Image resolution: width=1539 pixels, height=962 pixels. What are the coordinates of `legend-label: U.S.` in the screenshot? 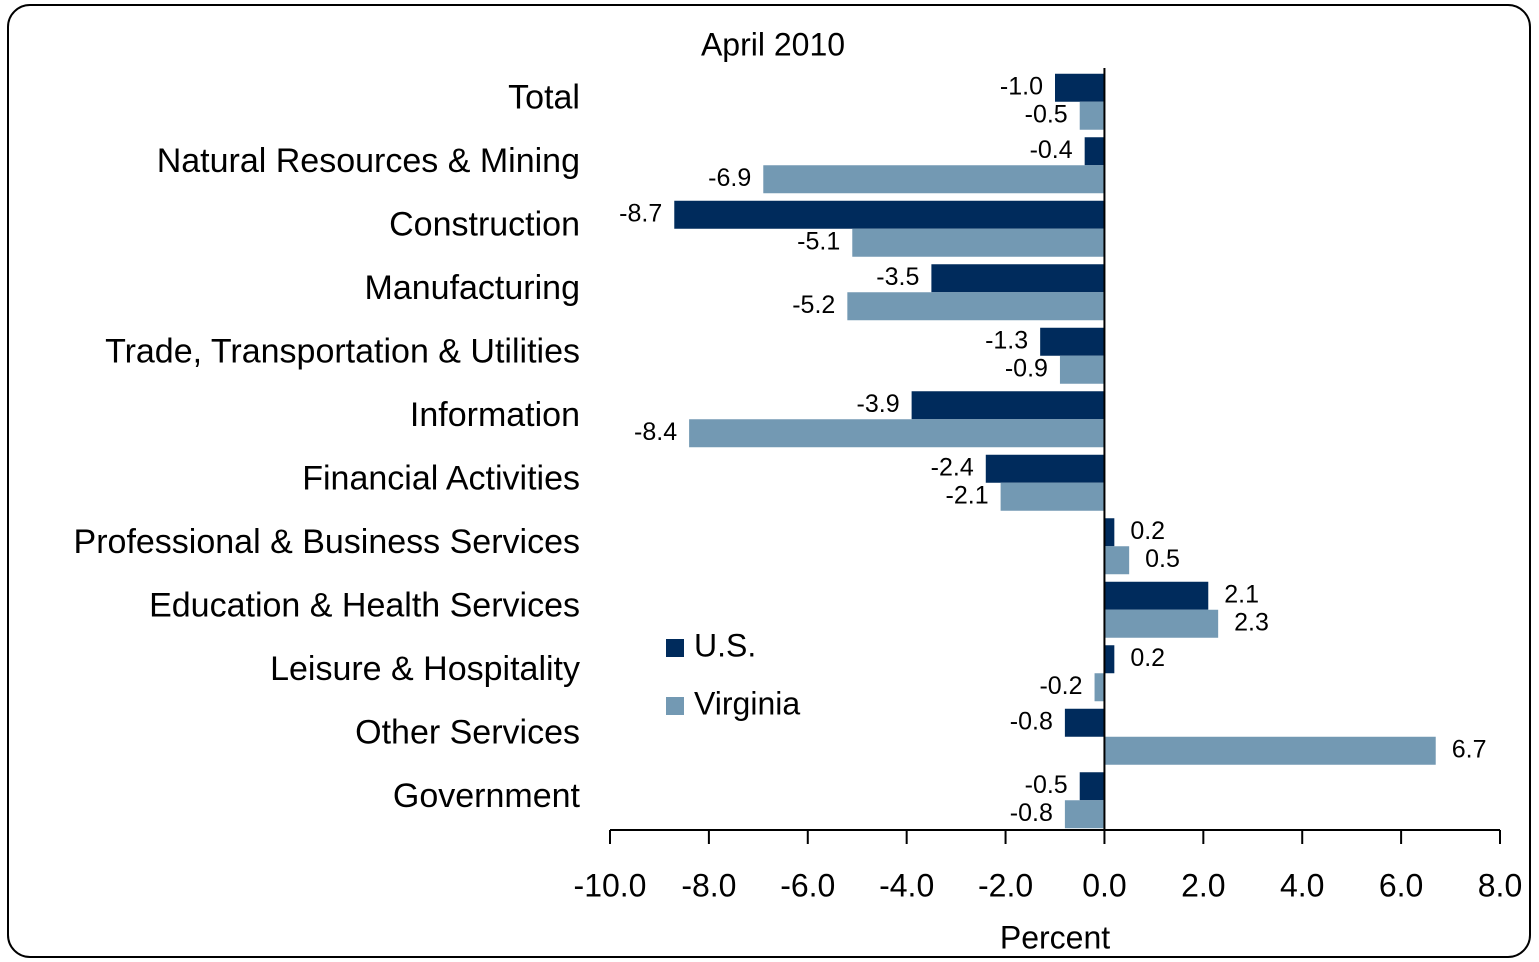 It's located at (725, 645).